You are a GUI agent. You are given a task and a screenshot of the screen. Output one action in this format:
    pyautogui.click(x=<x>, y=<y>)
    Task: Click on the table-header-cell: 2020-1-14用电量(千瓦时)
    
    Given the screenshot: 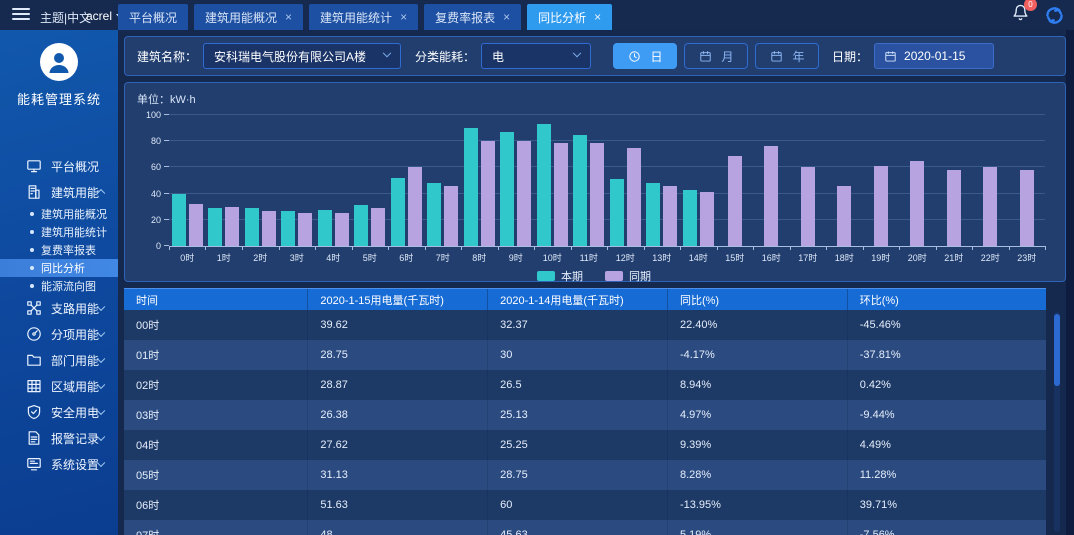 What is the action you would take?
    pyautogui.click(x=578, y=299)
    